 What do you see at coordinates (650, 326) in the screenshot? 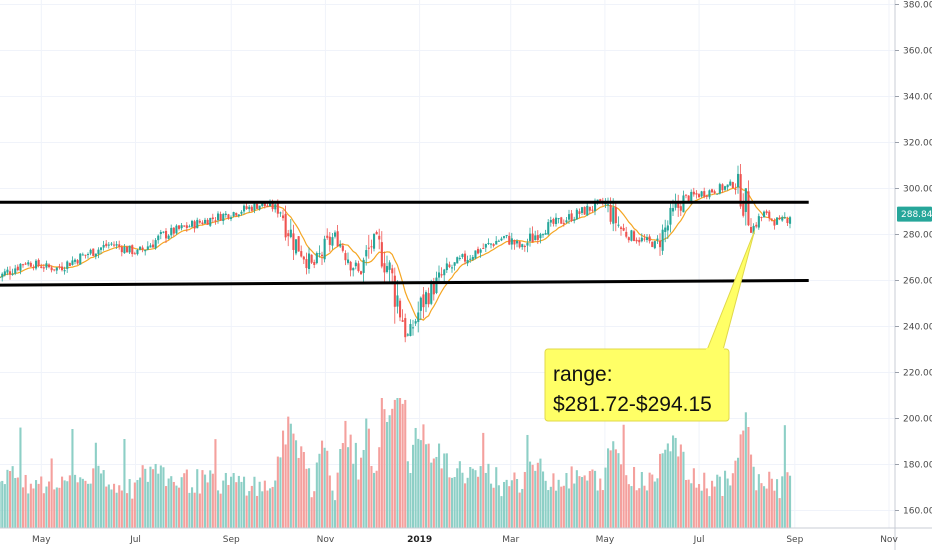
I see `range-callout: range: $281.72-$294.15` at bounding box center [650, 326].